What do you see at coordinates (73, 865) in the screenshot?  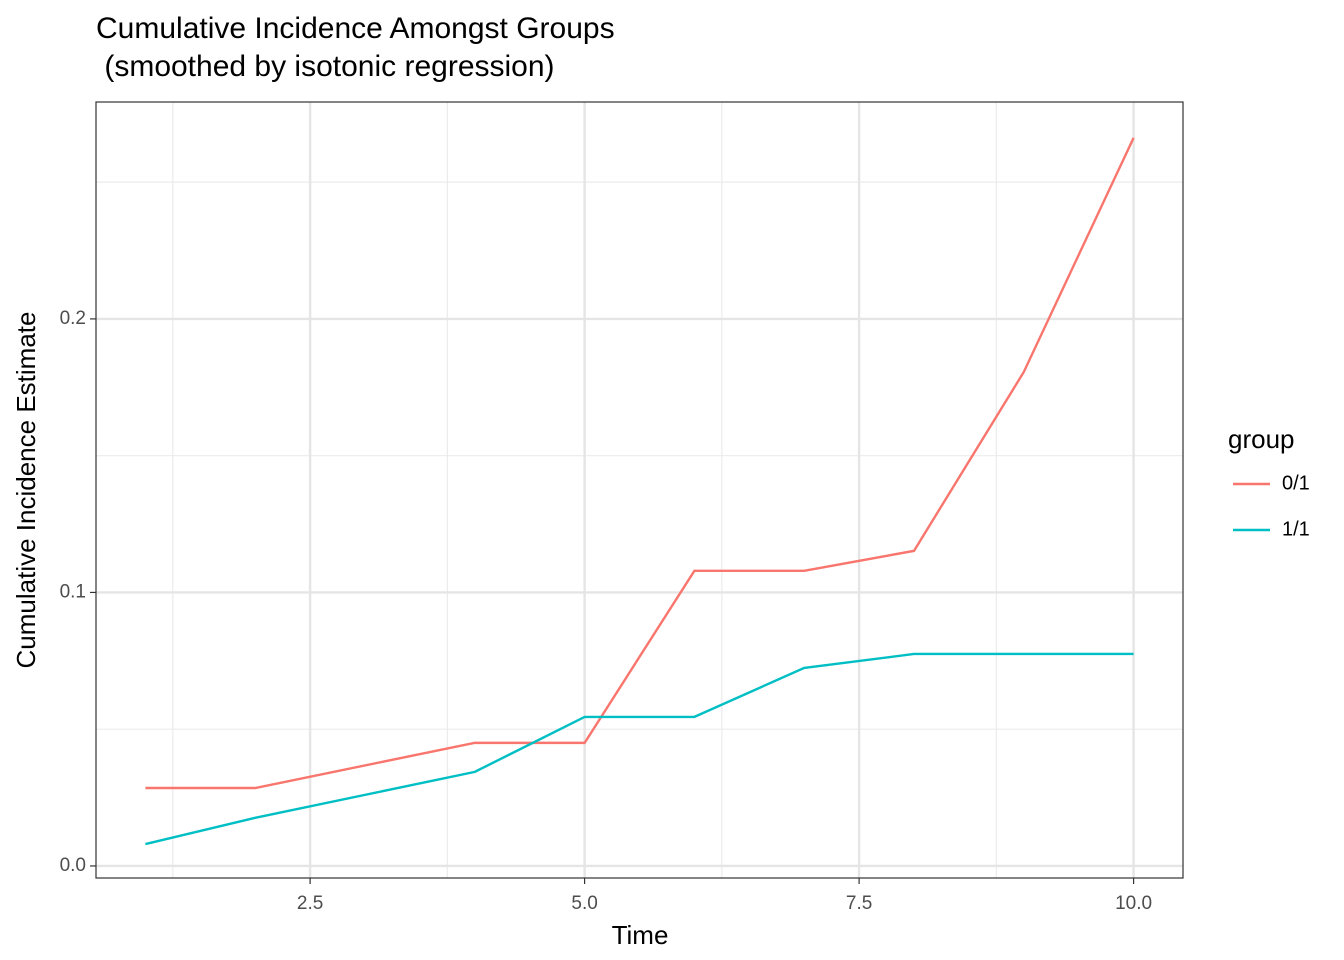 I see `y-tick-label: 0.0` at bounding box center [73, 865].